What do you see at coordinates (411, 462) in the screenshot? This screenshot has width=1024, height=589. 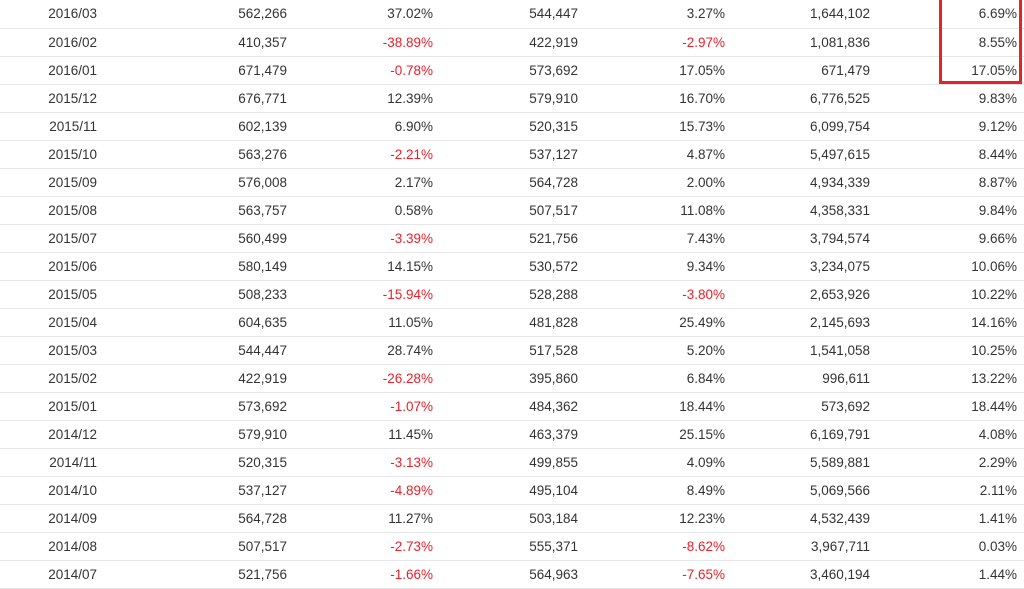 I see `change-a-cell: -3.13%` at bounding box center [411, 462].